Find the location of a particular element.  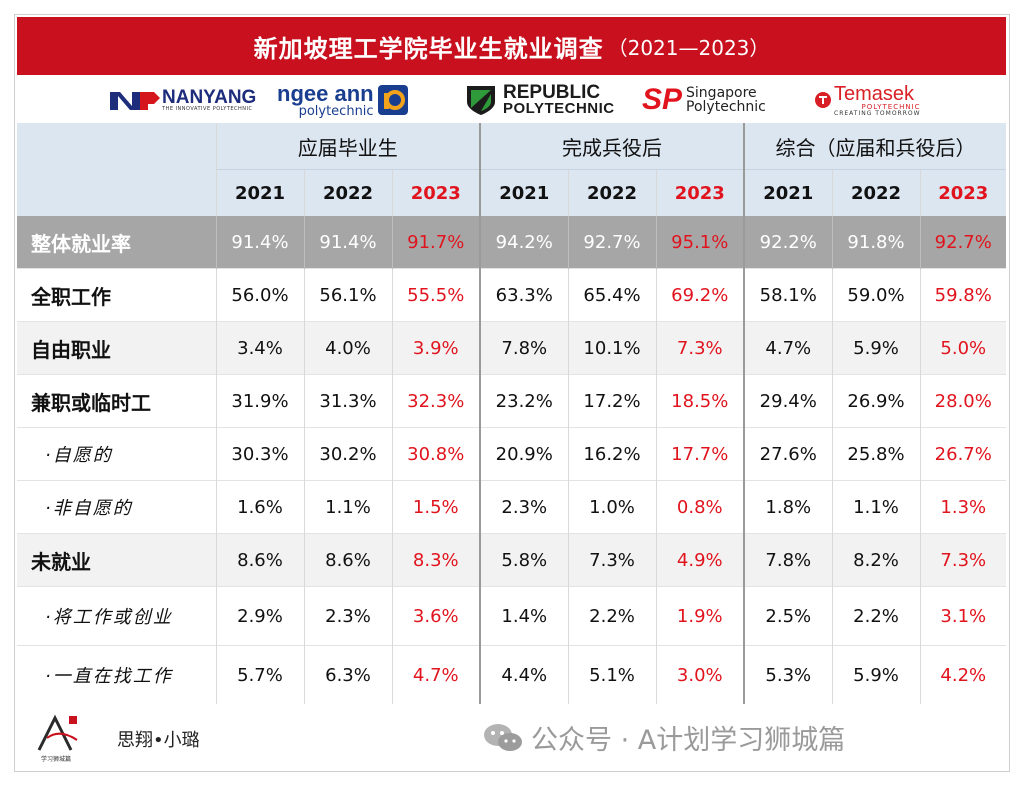

table-cell: 91.8% is located at coordinates (876, 242).